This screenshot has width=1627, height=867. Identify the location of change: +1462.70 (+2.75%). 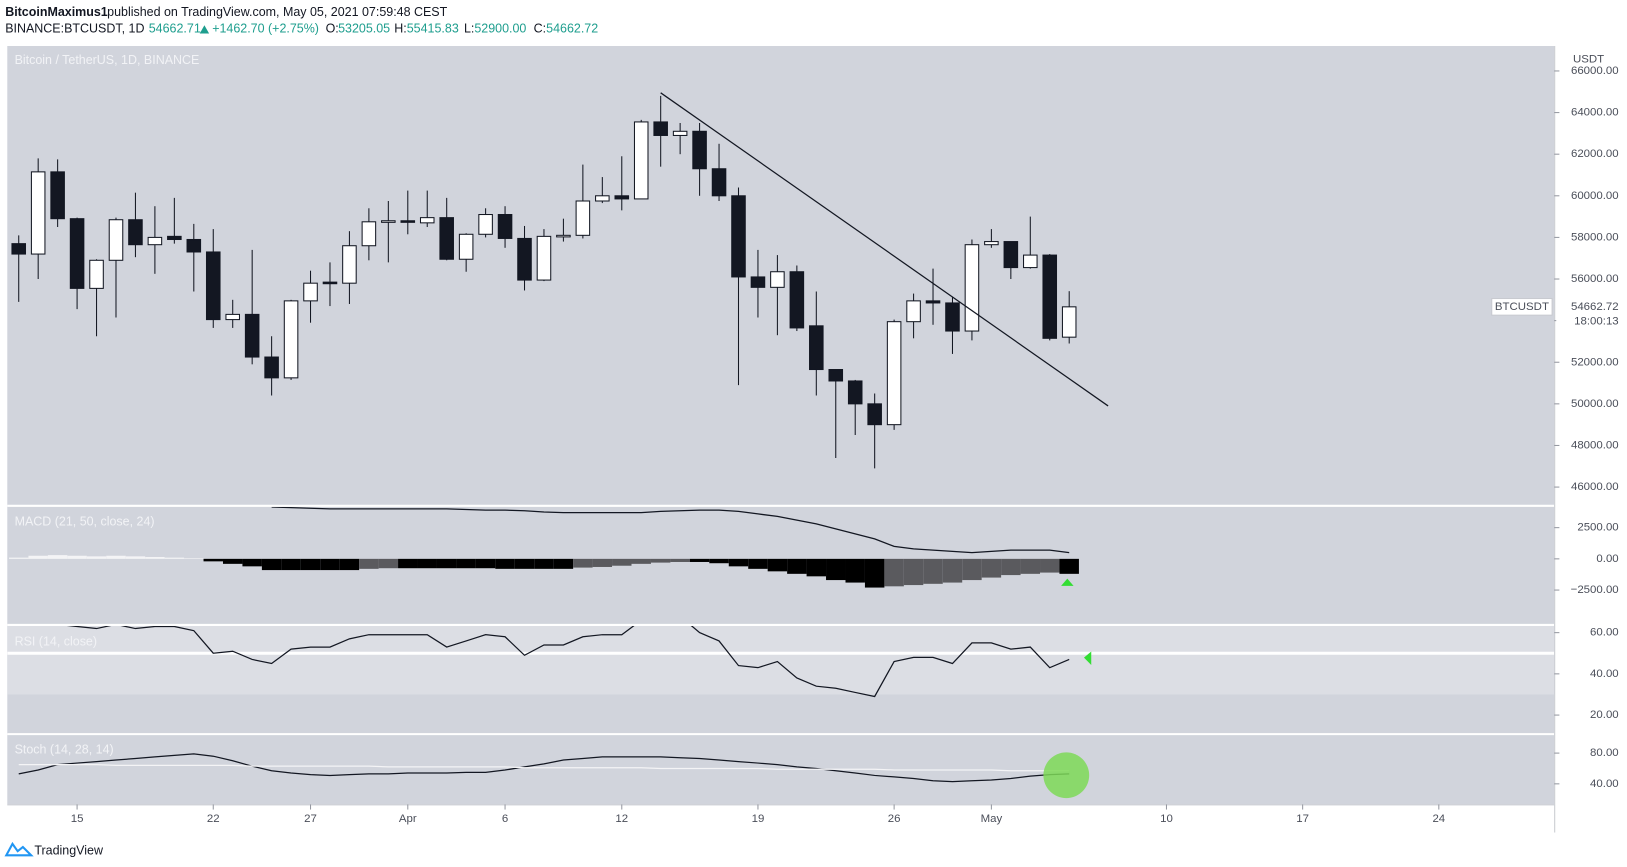
(265, 29).